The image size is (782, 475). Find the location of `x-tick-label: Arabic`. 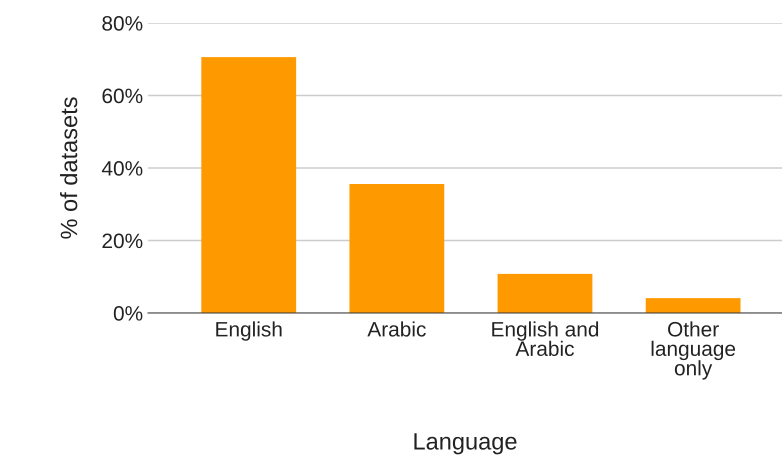

x-tick-label: Arabic is located at coordinates (396, 329).